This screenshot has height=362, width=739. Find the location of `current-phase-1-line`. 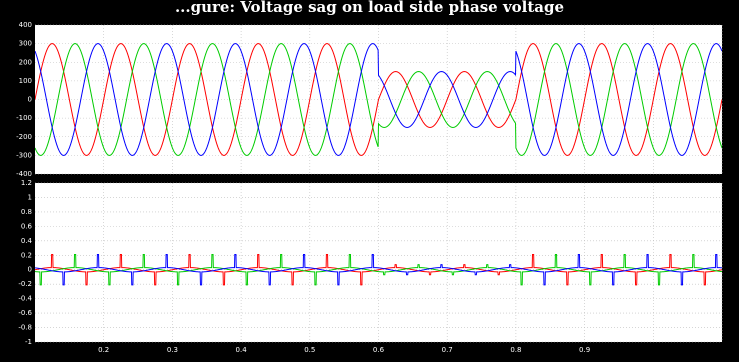

current-phase-1-line is located at coordinates (378, 270).